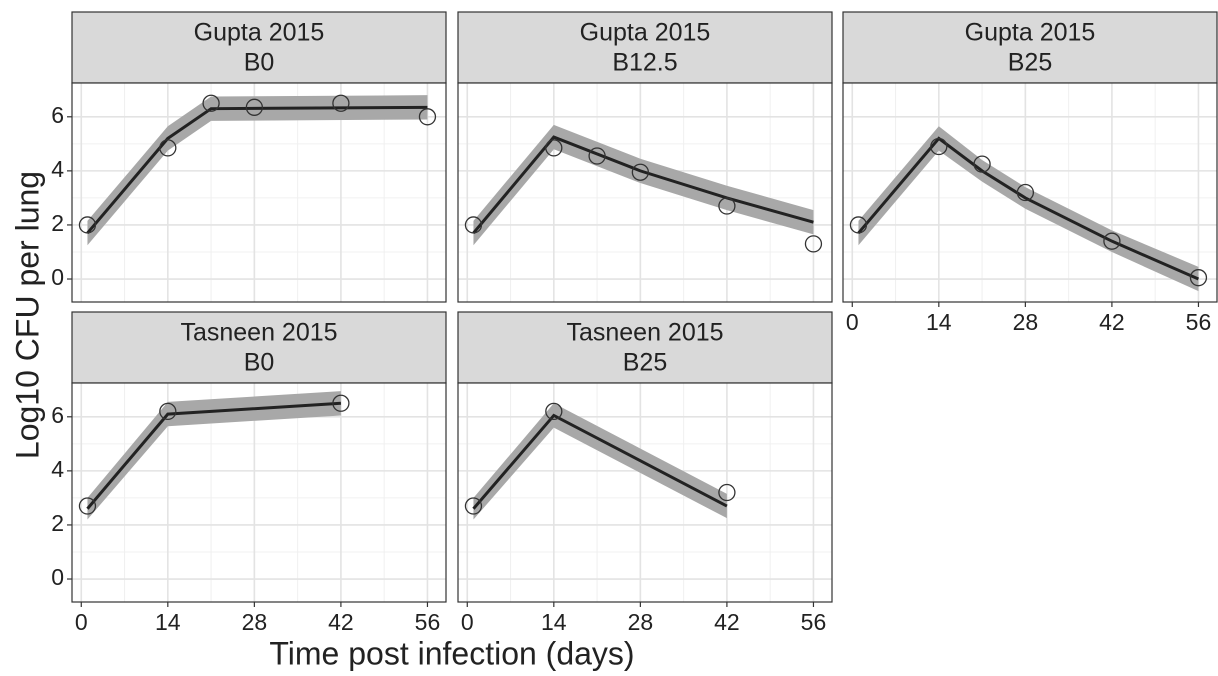 The image size is (1218, 676). I want to click on strip-subtitle: B12.5, so click(644, 63).